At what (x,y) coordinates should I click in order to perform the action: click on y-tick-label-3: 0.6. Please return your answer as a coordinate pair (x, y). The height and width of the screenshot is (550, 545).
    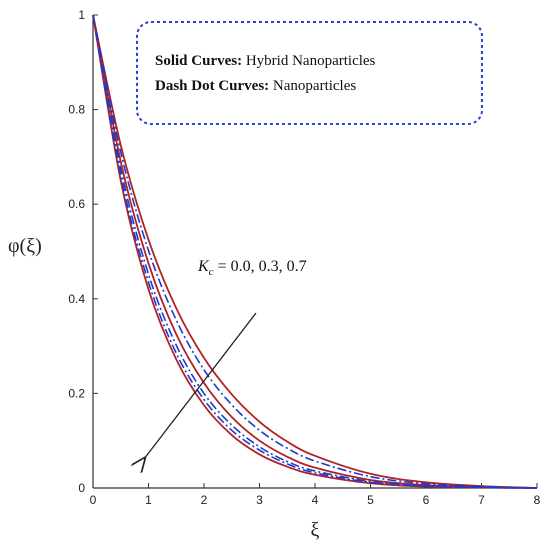
    Looking at the image, I should click on (76, 204).